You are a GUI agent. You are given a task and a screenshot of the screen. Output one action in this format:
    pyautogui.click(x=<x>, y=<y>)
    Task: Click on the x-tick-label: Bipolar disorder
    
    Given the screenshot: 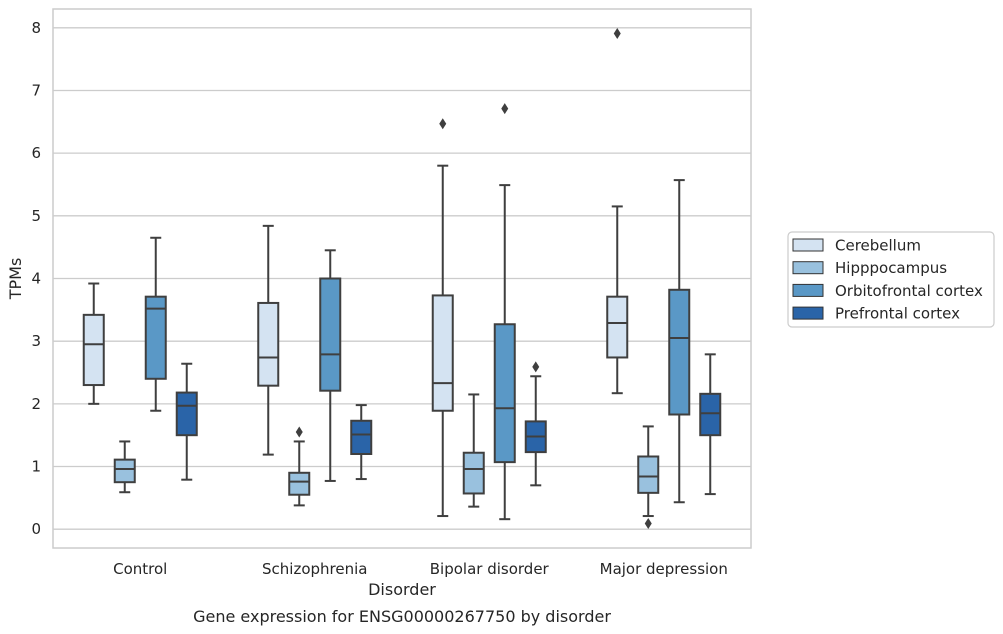 What is the action you would take?
    pyautogui.click(x=490, y=569)
    